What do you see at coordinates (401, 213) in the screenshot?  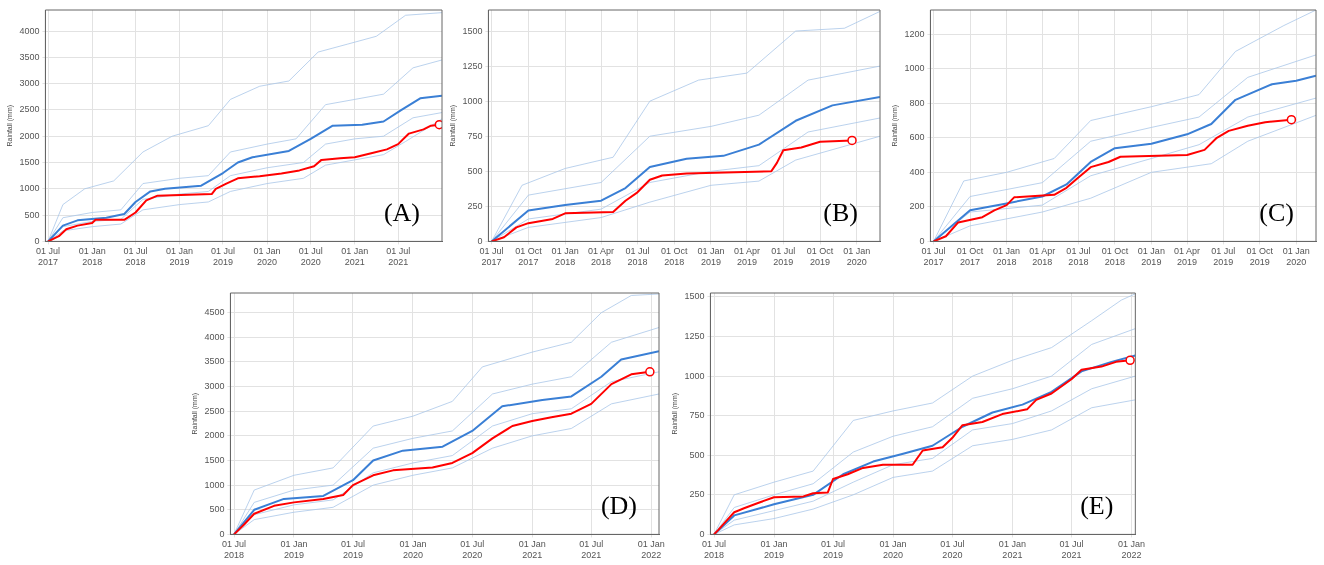 I see `annotation: (A)` at bounding box center [401, 213].